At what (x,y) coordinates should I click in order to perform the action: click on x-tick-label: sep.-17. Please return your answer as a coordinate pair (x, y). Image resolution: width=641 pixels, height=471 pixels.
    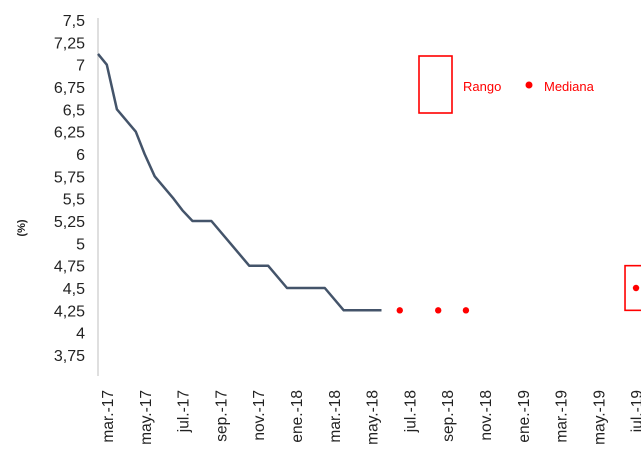
    Looking at the image, I should click on (221, 416).